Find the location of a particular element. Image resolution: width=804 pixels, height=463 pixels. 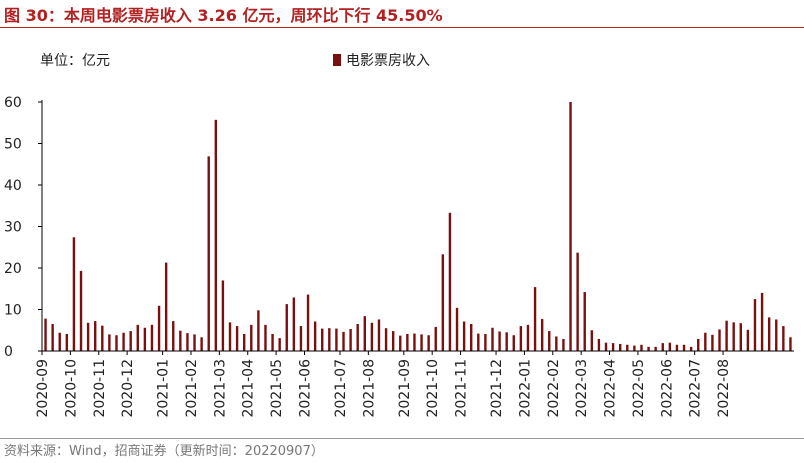

x-tick-label: 2022-03 is located at coordinates (582, 388).